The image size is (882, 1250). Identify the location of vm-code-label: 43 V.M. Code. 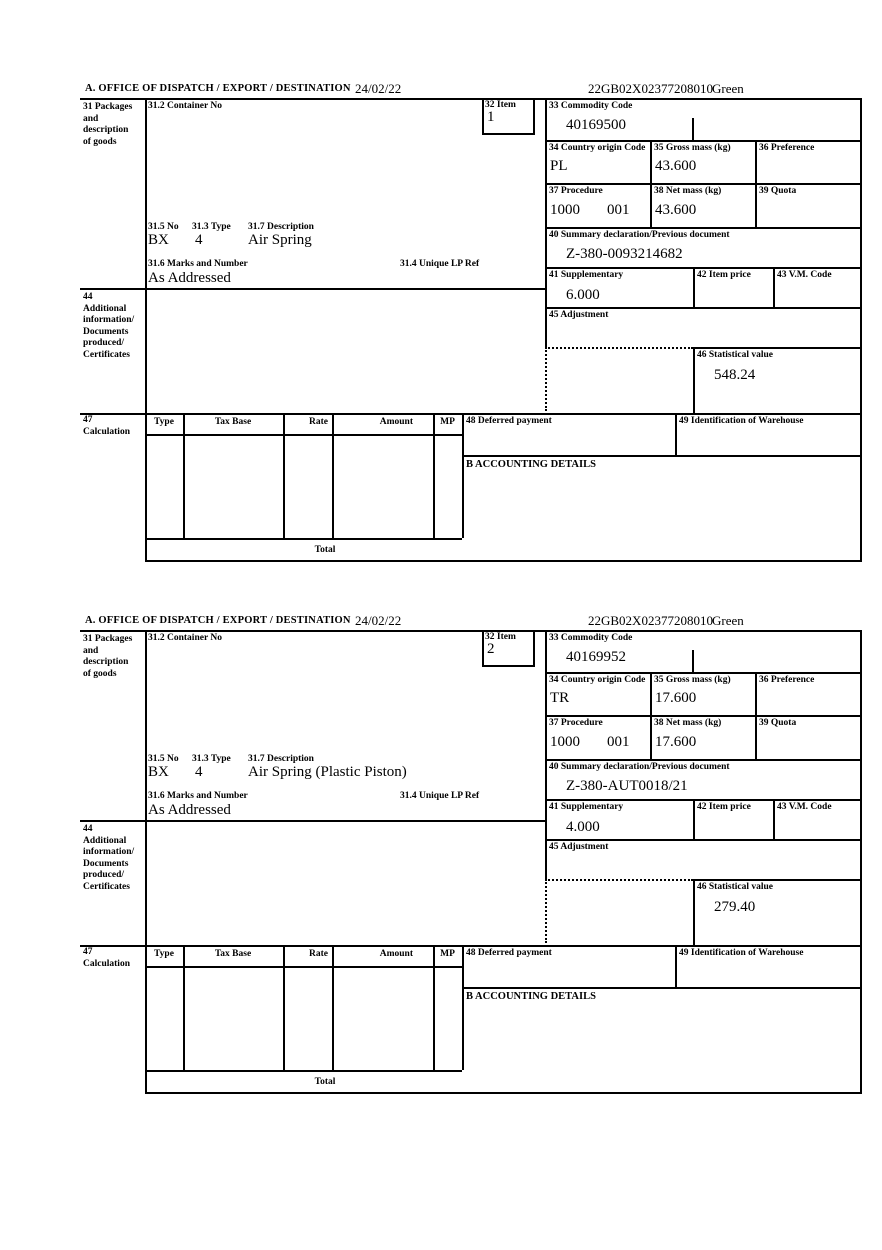
(804, 807).